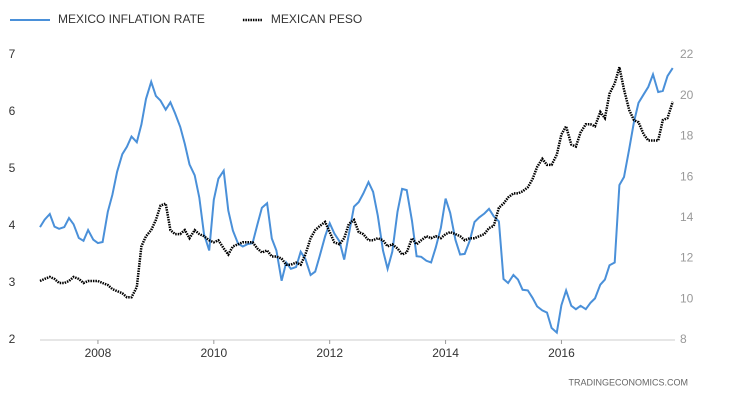  Describe the element at coordinates (12, 339) in the screenshot. I see `y-tick-label: 2` at that location.